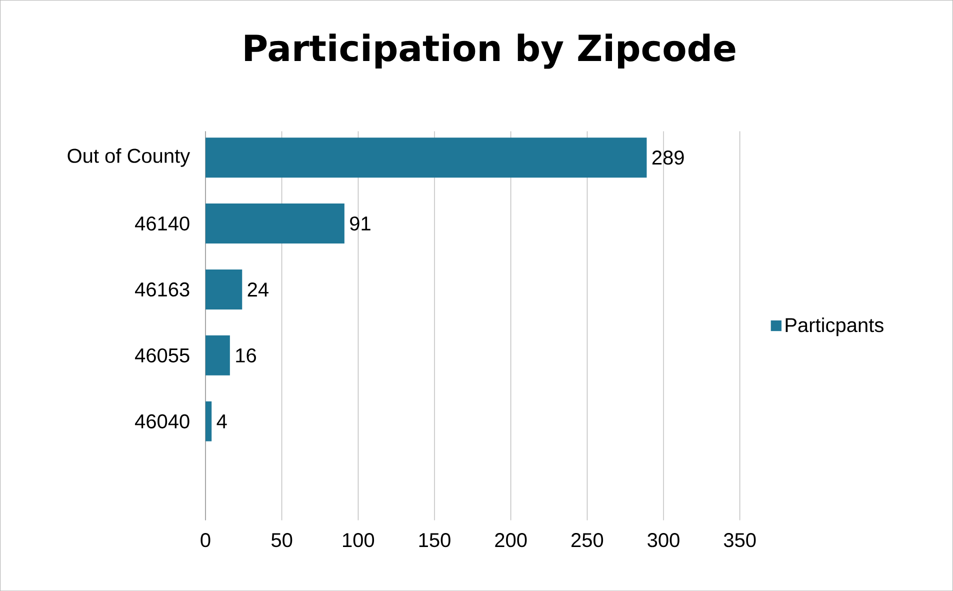  Describe the element at coordinates (205, 540) in the screenshot. I see `x-tick-label: 0` at that location.